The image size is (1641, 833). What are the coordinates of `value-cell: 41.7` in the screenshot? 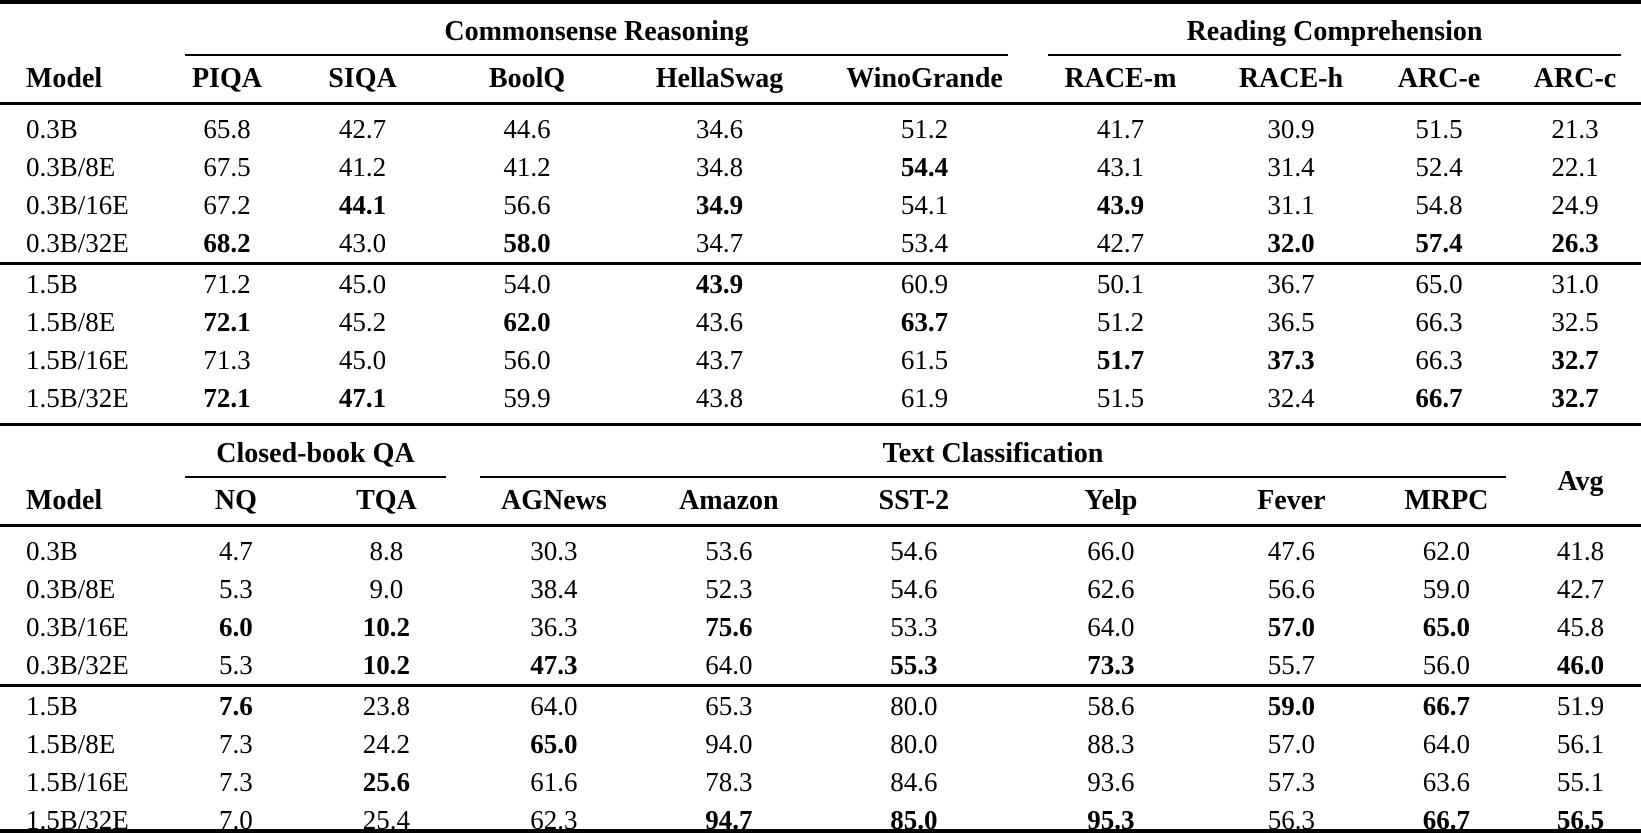 It's located at (1120, 128).